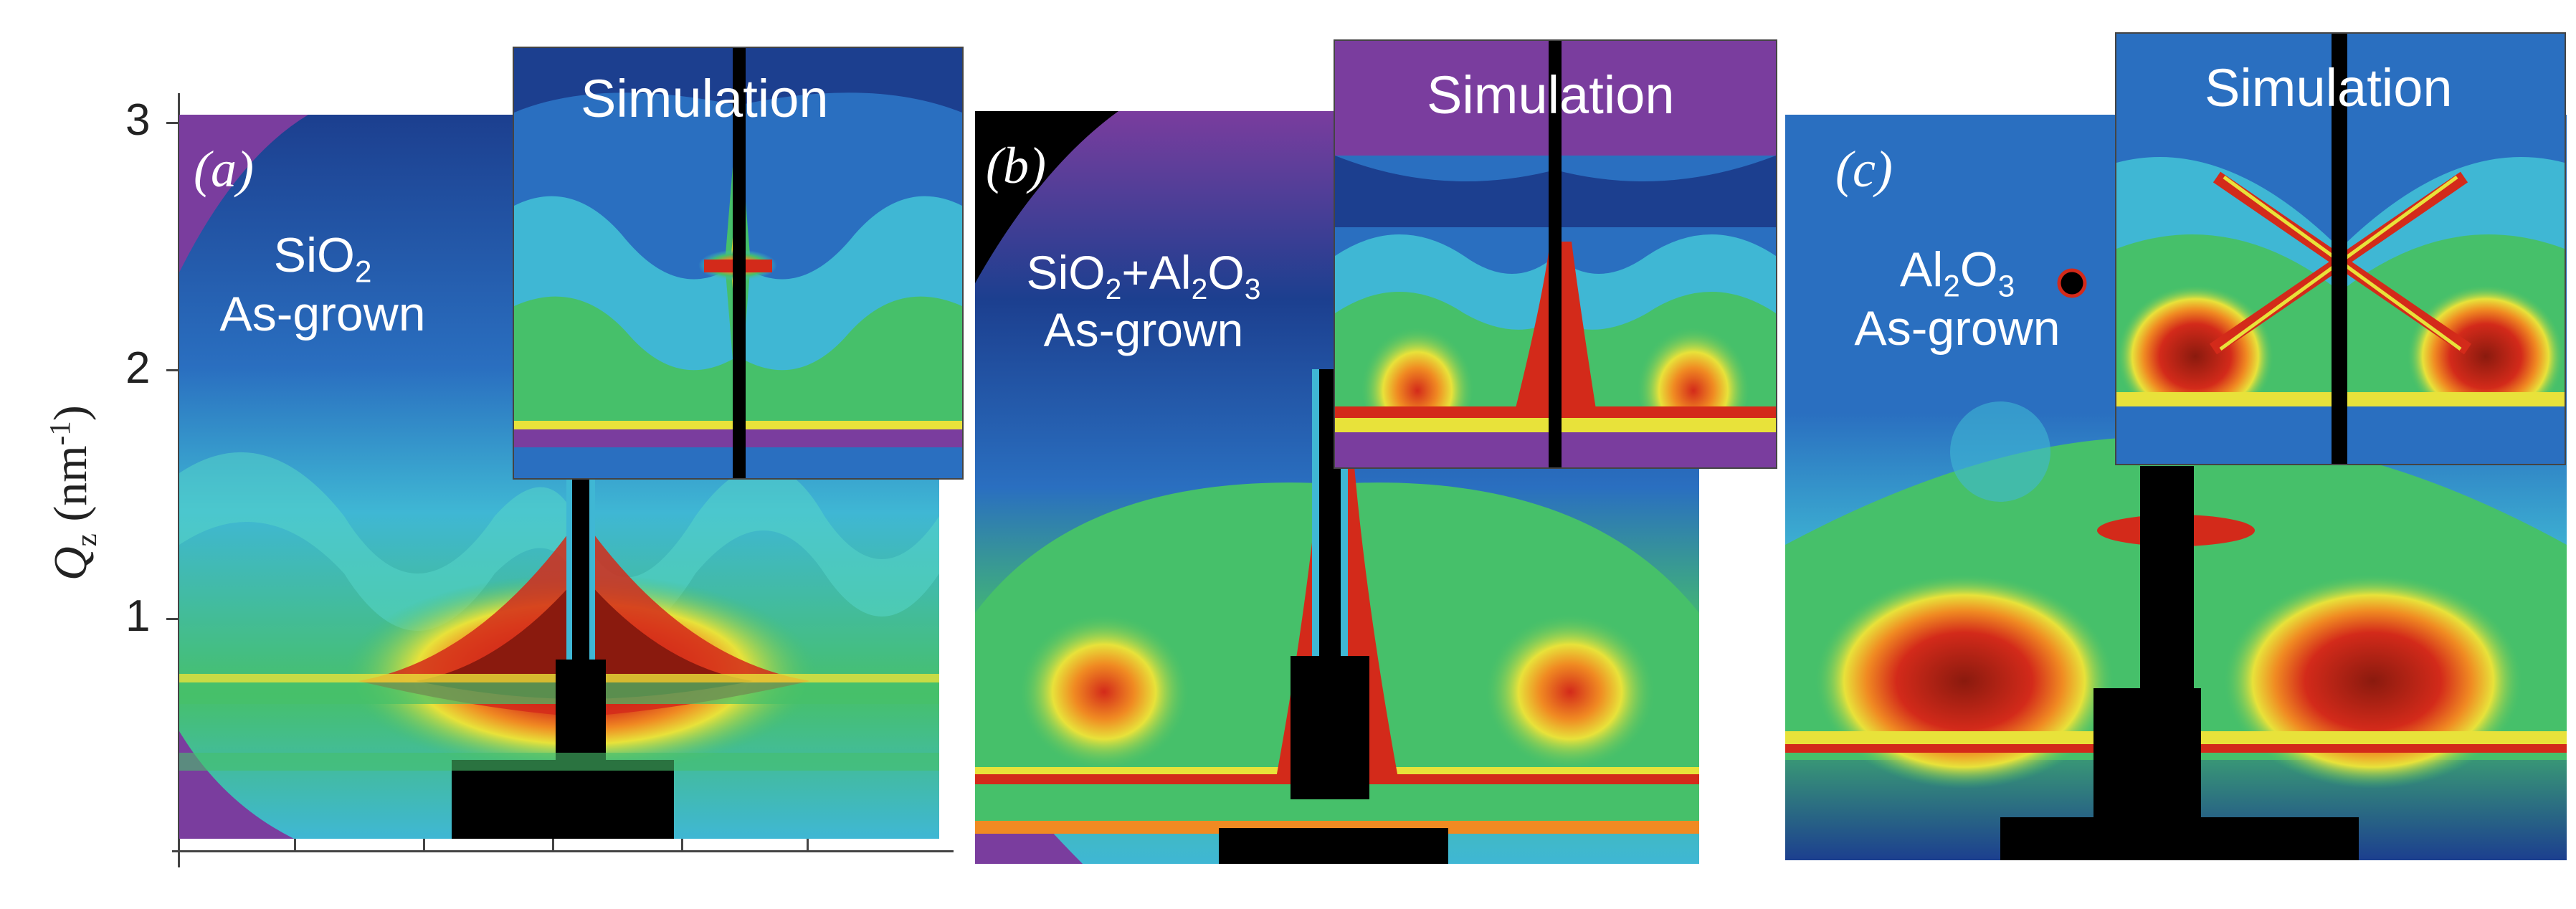 The height and width of the screenshot is (909, 2576). Describe the element at coordinates (1143, 301) in the screenshot. I see `panel-b-sample-label: SiO2+Al2O3 As-grown` at that location.